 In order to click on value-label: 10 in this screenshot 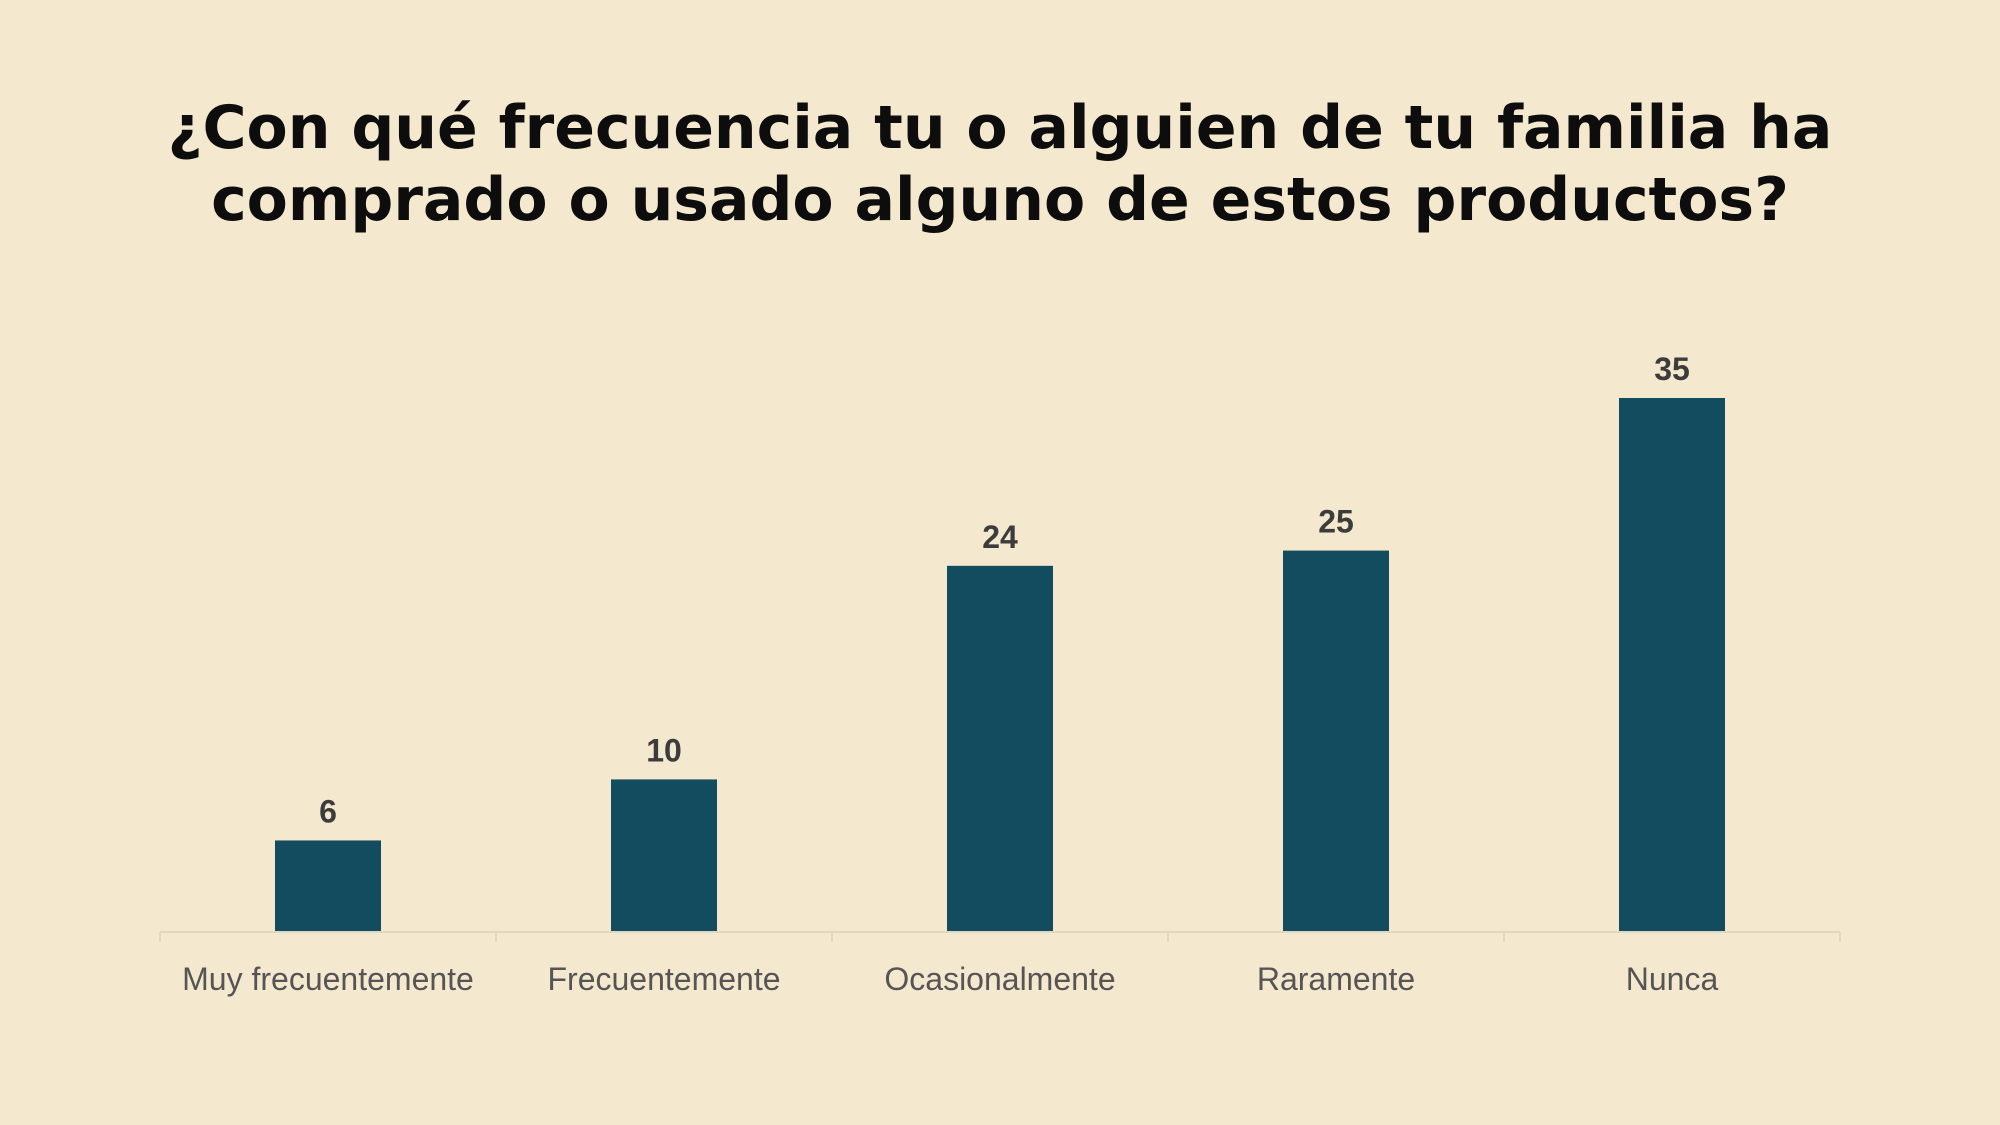, I will do `click(664, 750)`.